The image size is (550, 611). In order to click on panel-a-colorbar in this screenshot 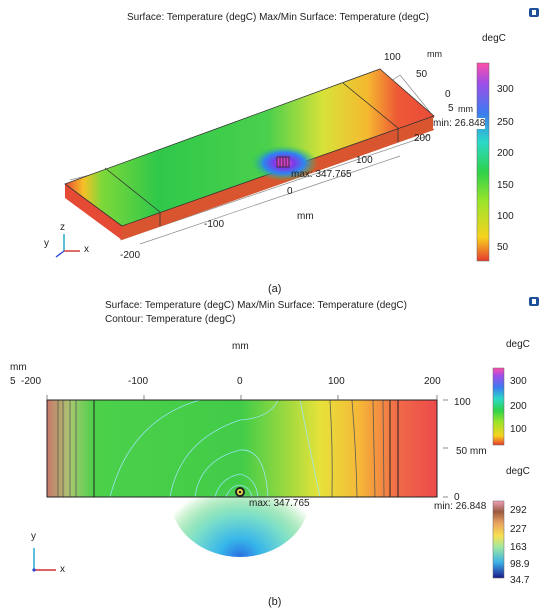, I will do `click(483, 162)`.